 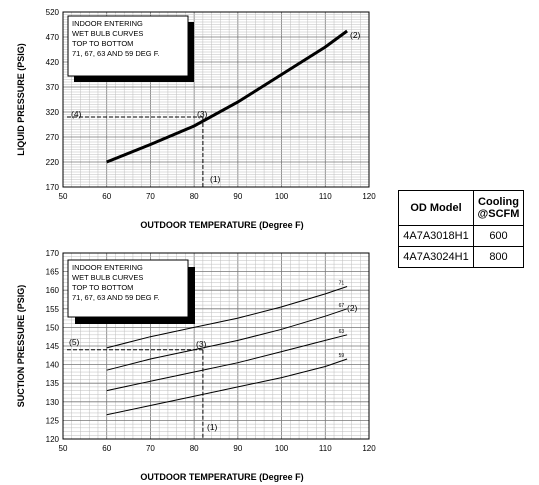 What do you see at coordinates (53, 383) in the screenshot?
I see `y-tick-label: 135` at bounding box center [53, 383].